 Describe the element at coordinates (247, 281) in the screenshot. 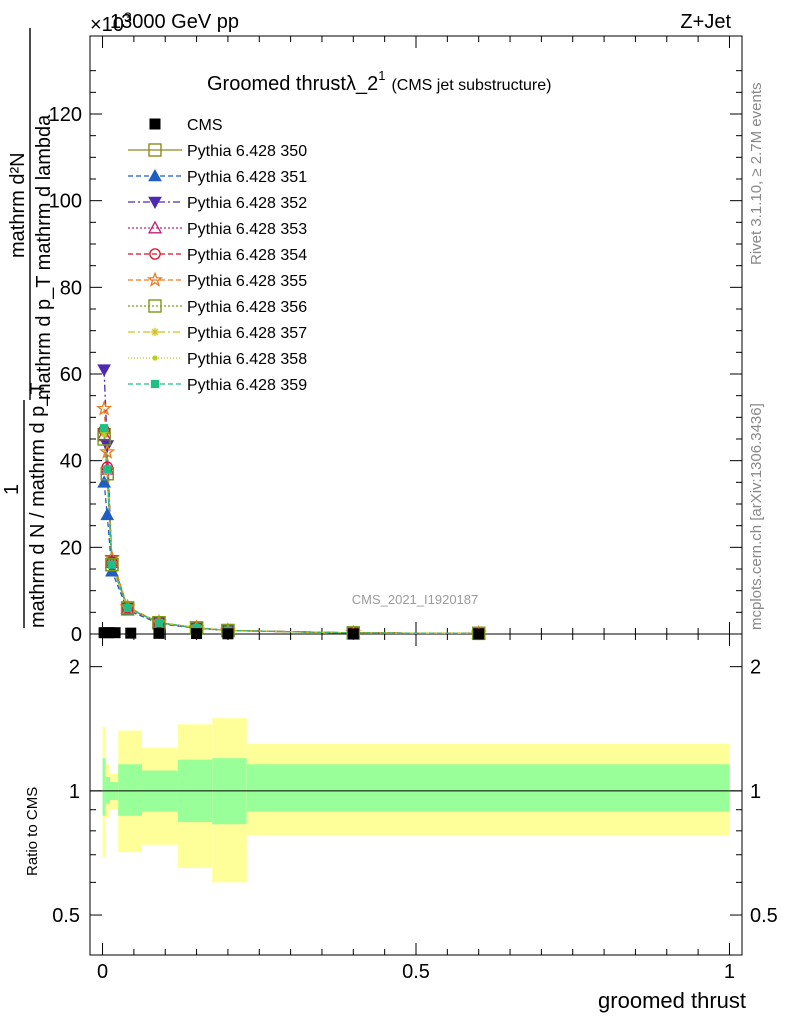

I see `legend-label-6: Pythia 6.428 355` at that location.